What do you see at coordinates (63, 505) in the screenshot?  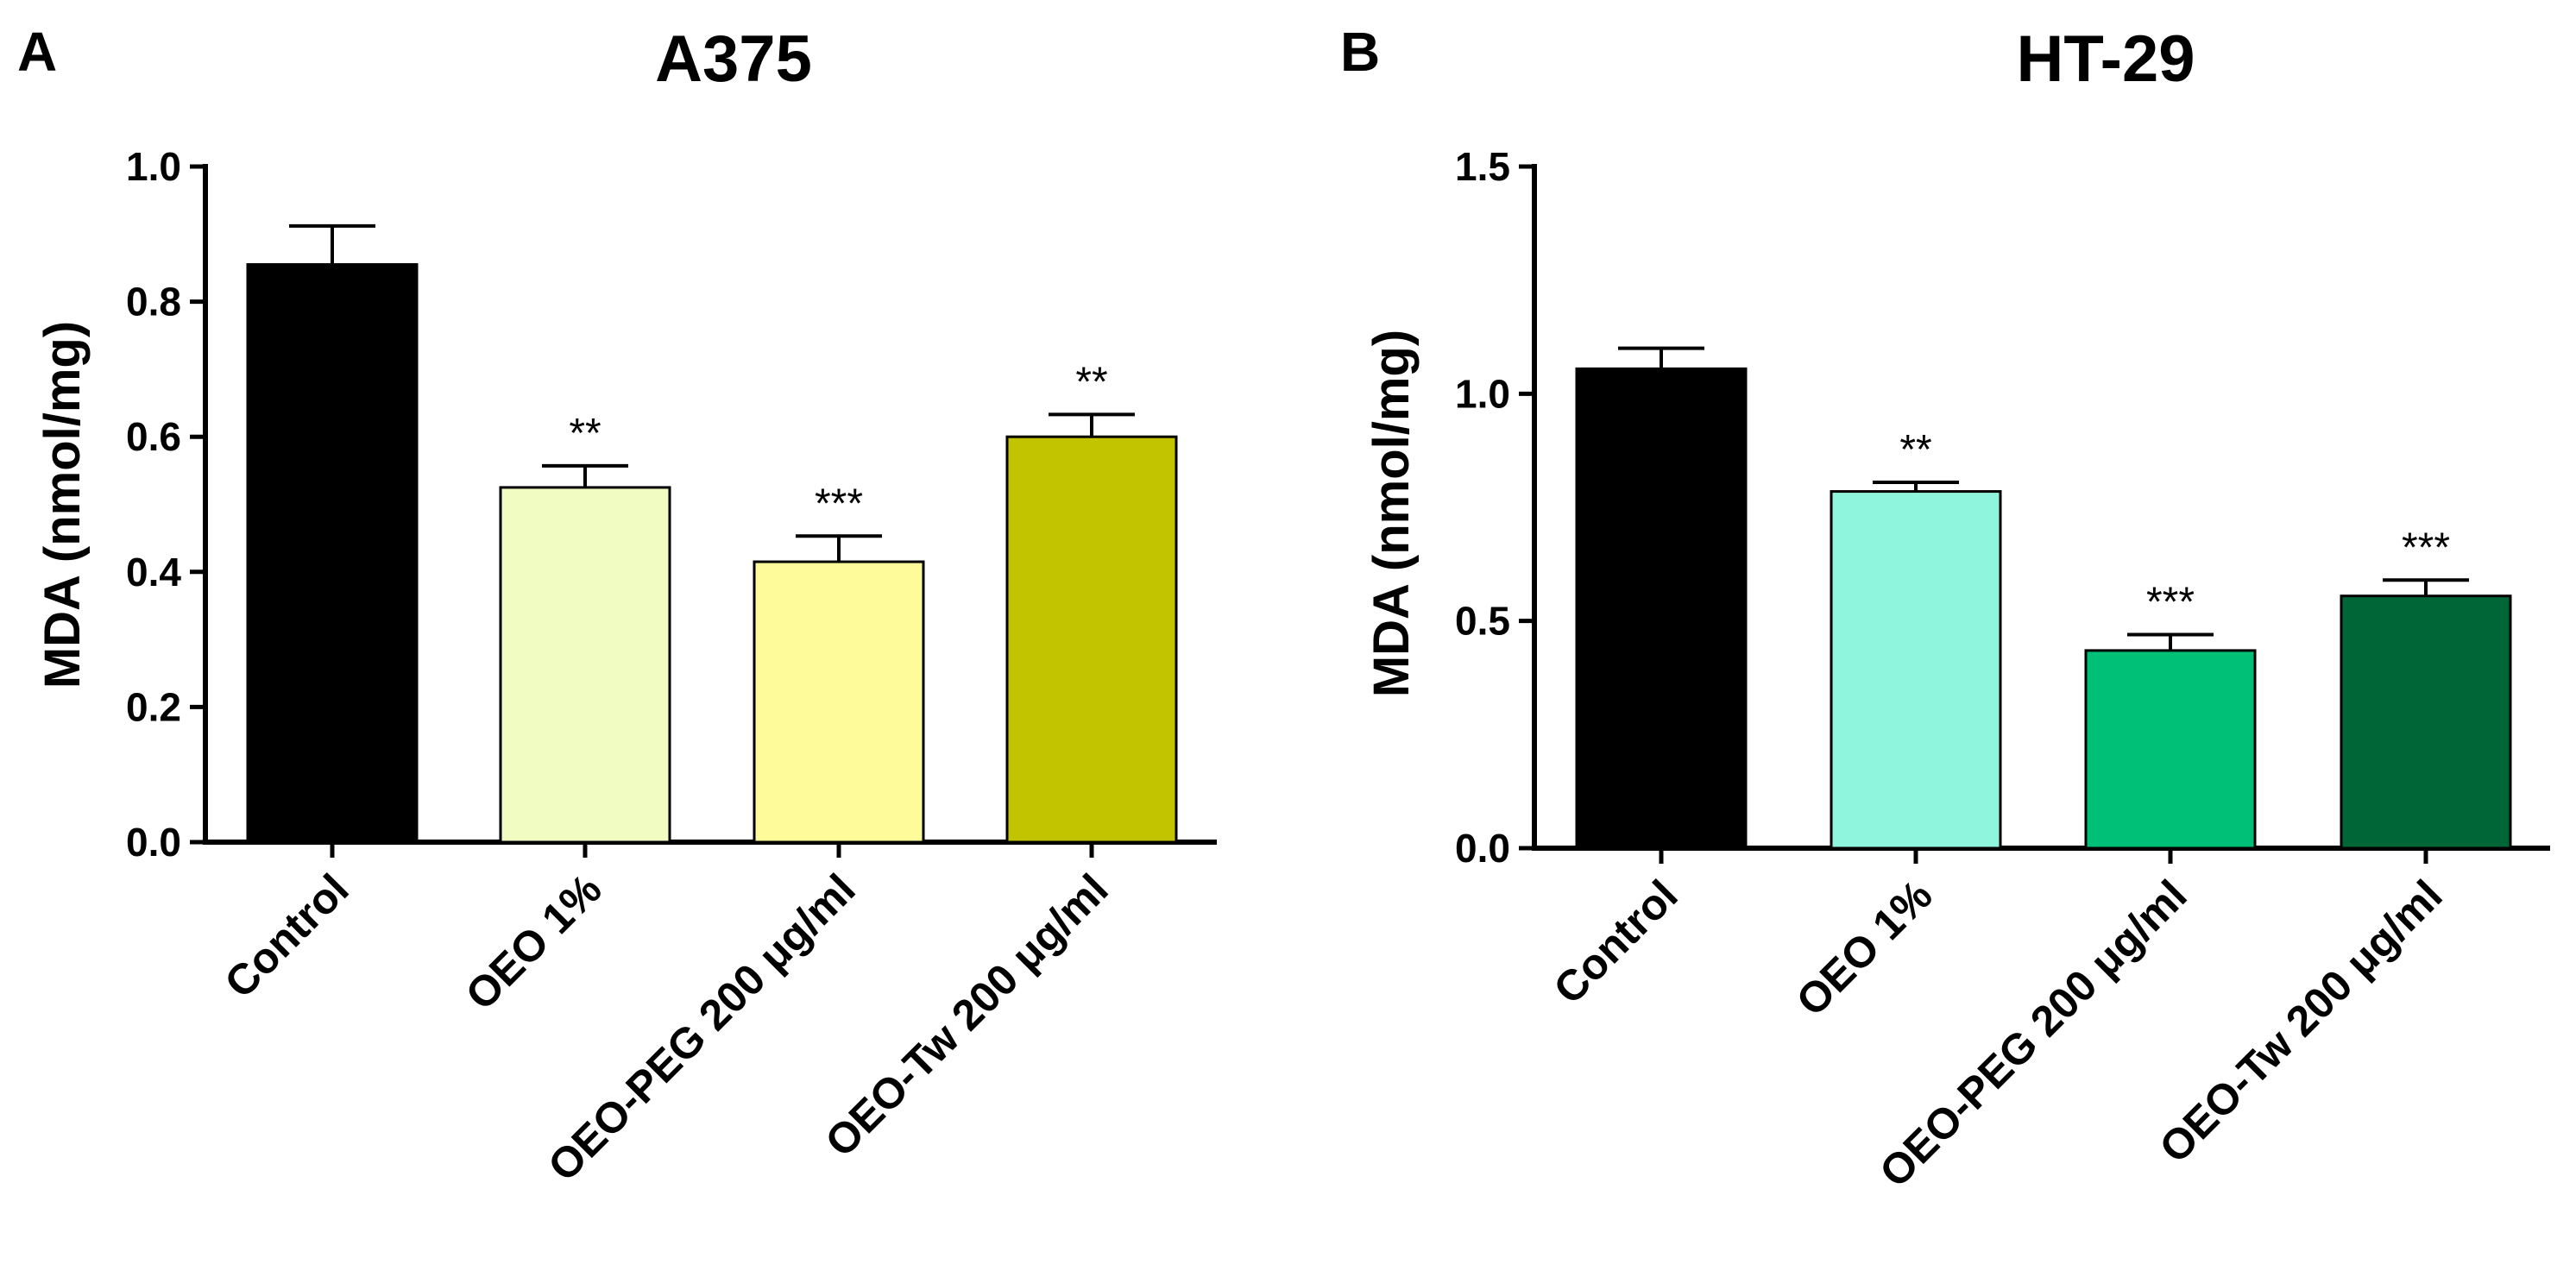 I see `y-axis-label-a: MDA (nmol/mg)` at bounding box center [63, 505].